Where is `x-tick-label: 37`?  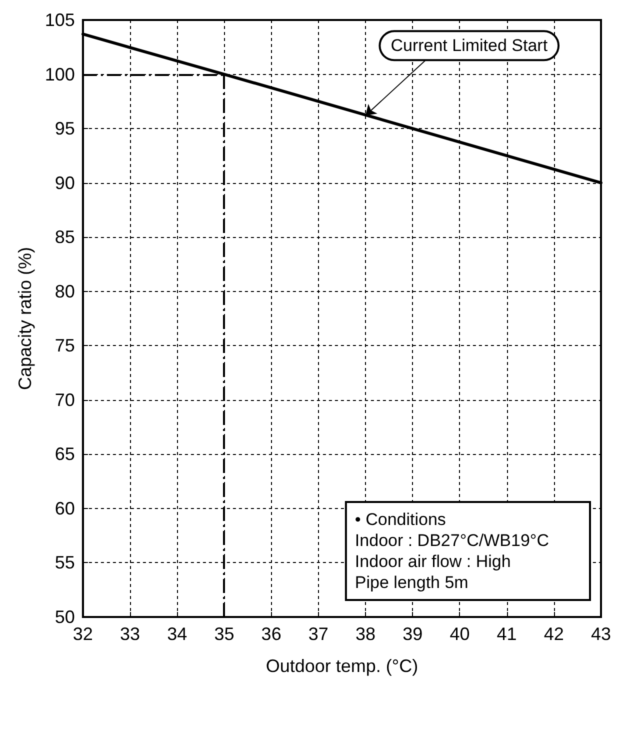
x-tick-label: 37 is located at coordinates (318, 634).